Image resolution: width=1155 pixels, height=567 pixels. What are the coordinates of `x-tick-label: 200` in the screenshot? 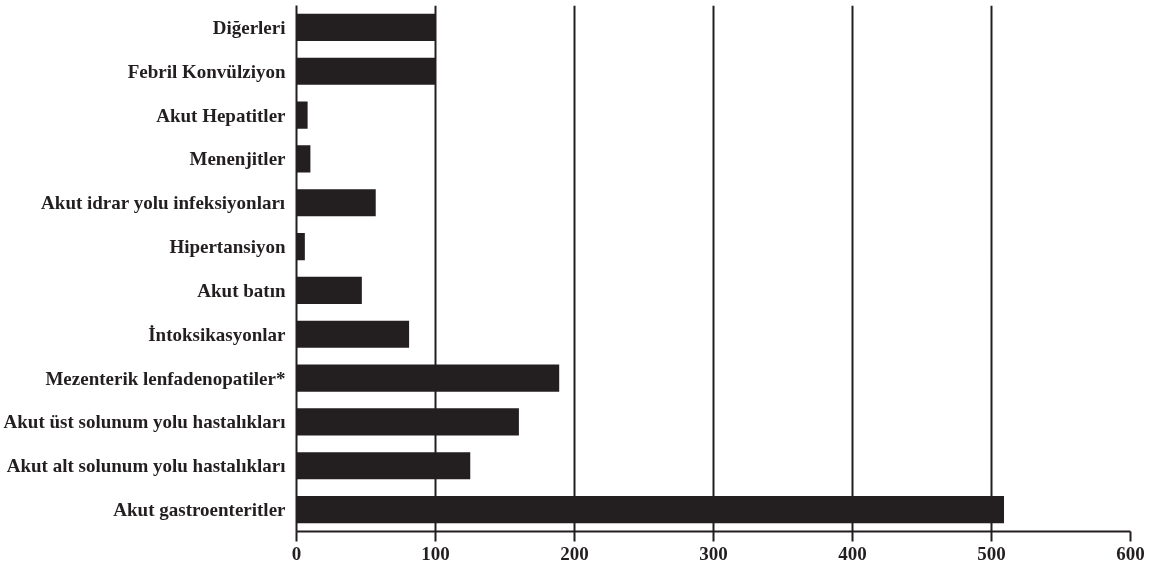 It's located at (574, 553).